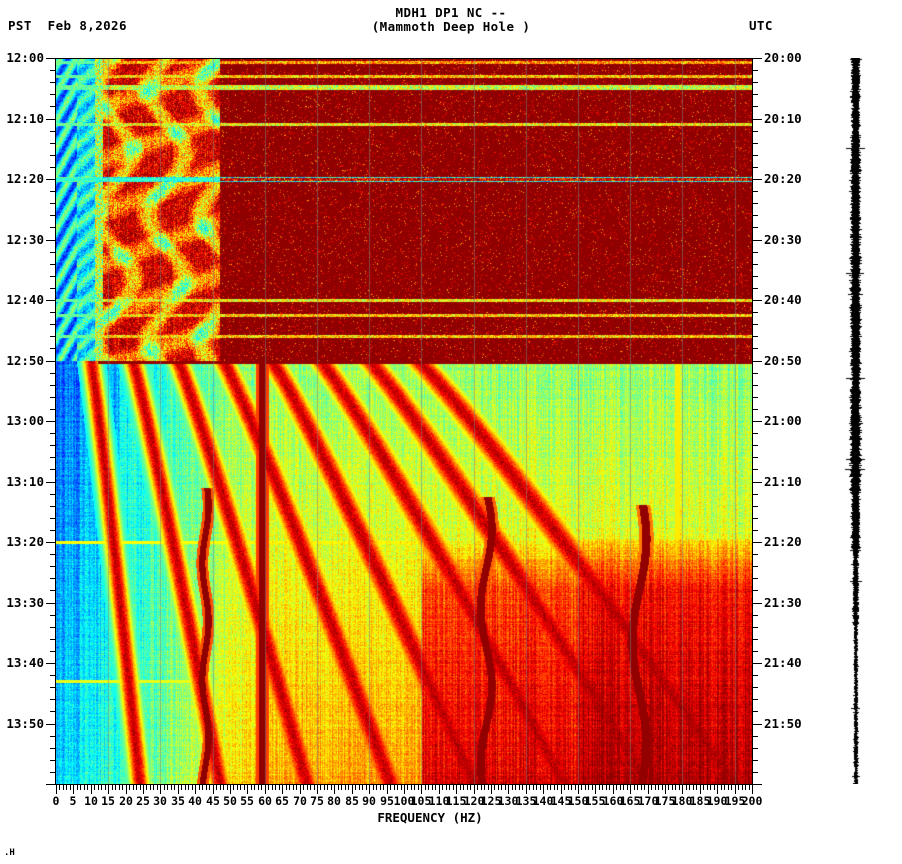 The width and height of the screenshot is (902, 864). What do you see at coordinates (404, 801) in the screenshot?
I see `frequency-label: 100` at bounding box center [404, 801].